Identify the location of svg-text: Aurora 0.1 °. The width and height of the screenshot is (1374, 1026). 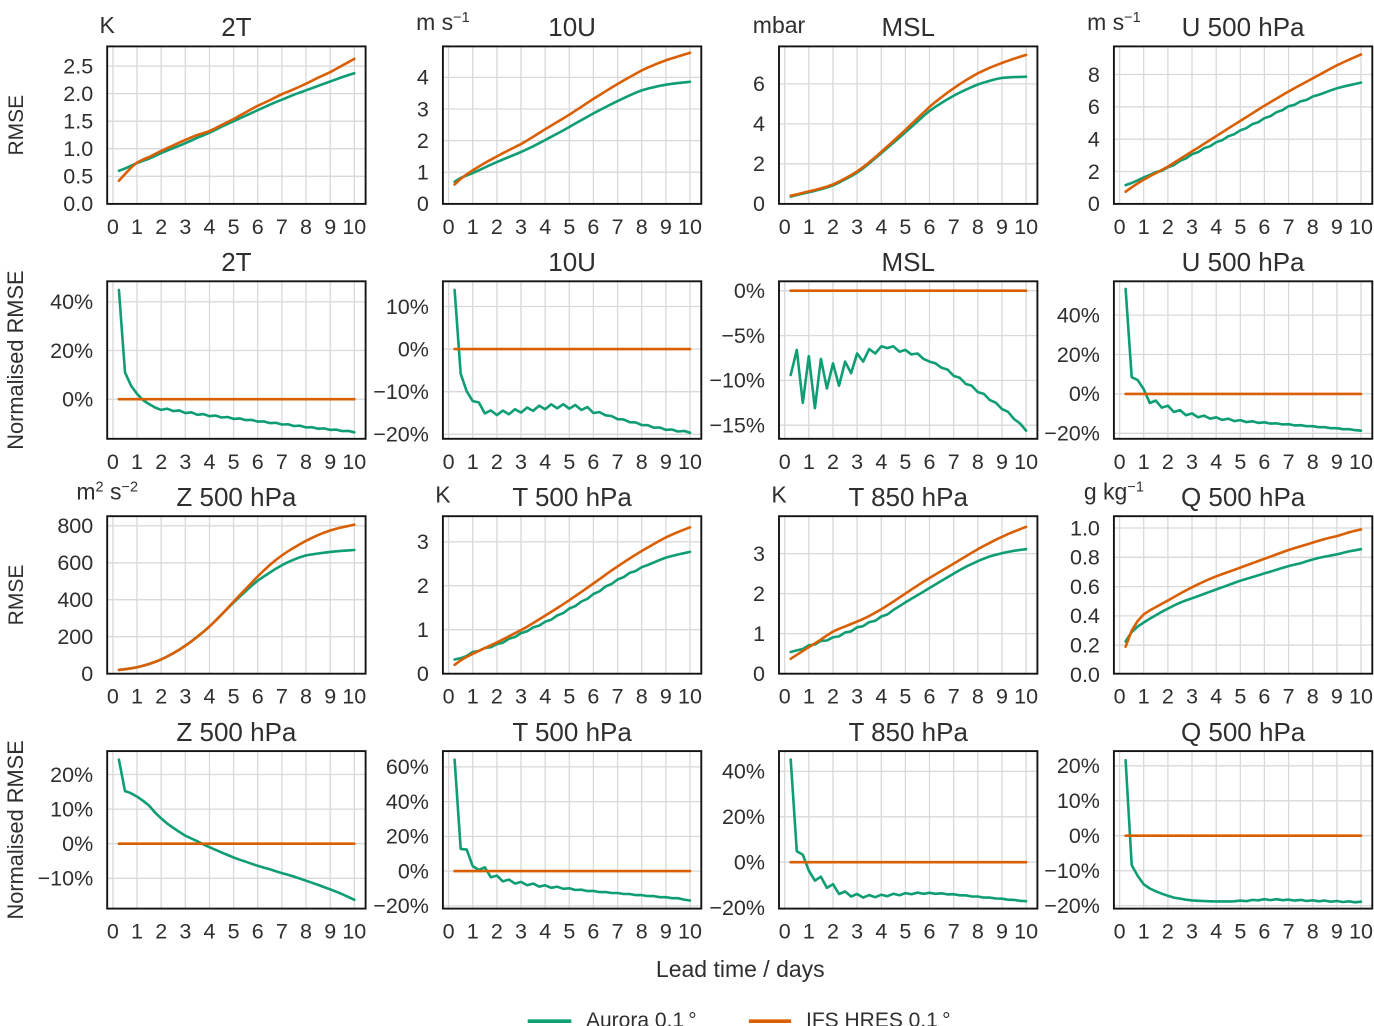
(641, 1017).